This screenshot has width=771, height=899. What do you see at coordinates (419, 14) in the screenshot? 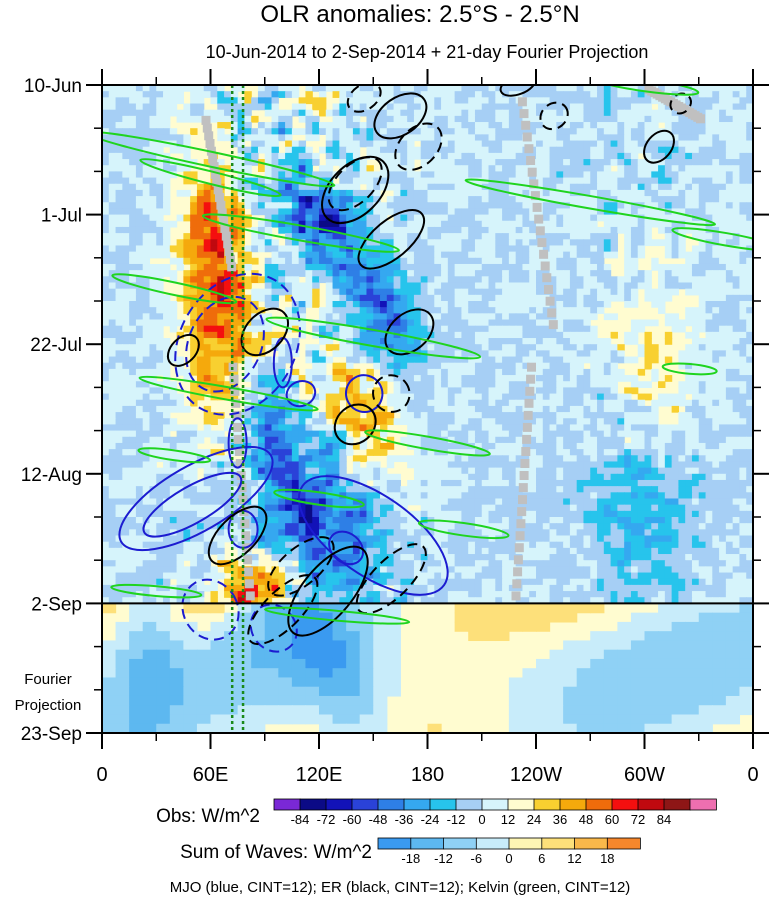
I see `chart-title: OLR anomalies: 2.5°S - 2.5°N` at bounding box center [419, 14].